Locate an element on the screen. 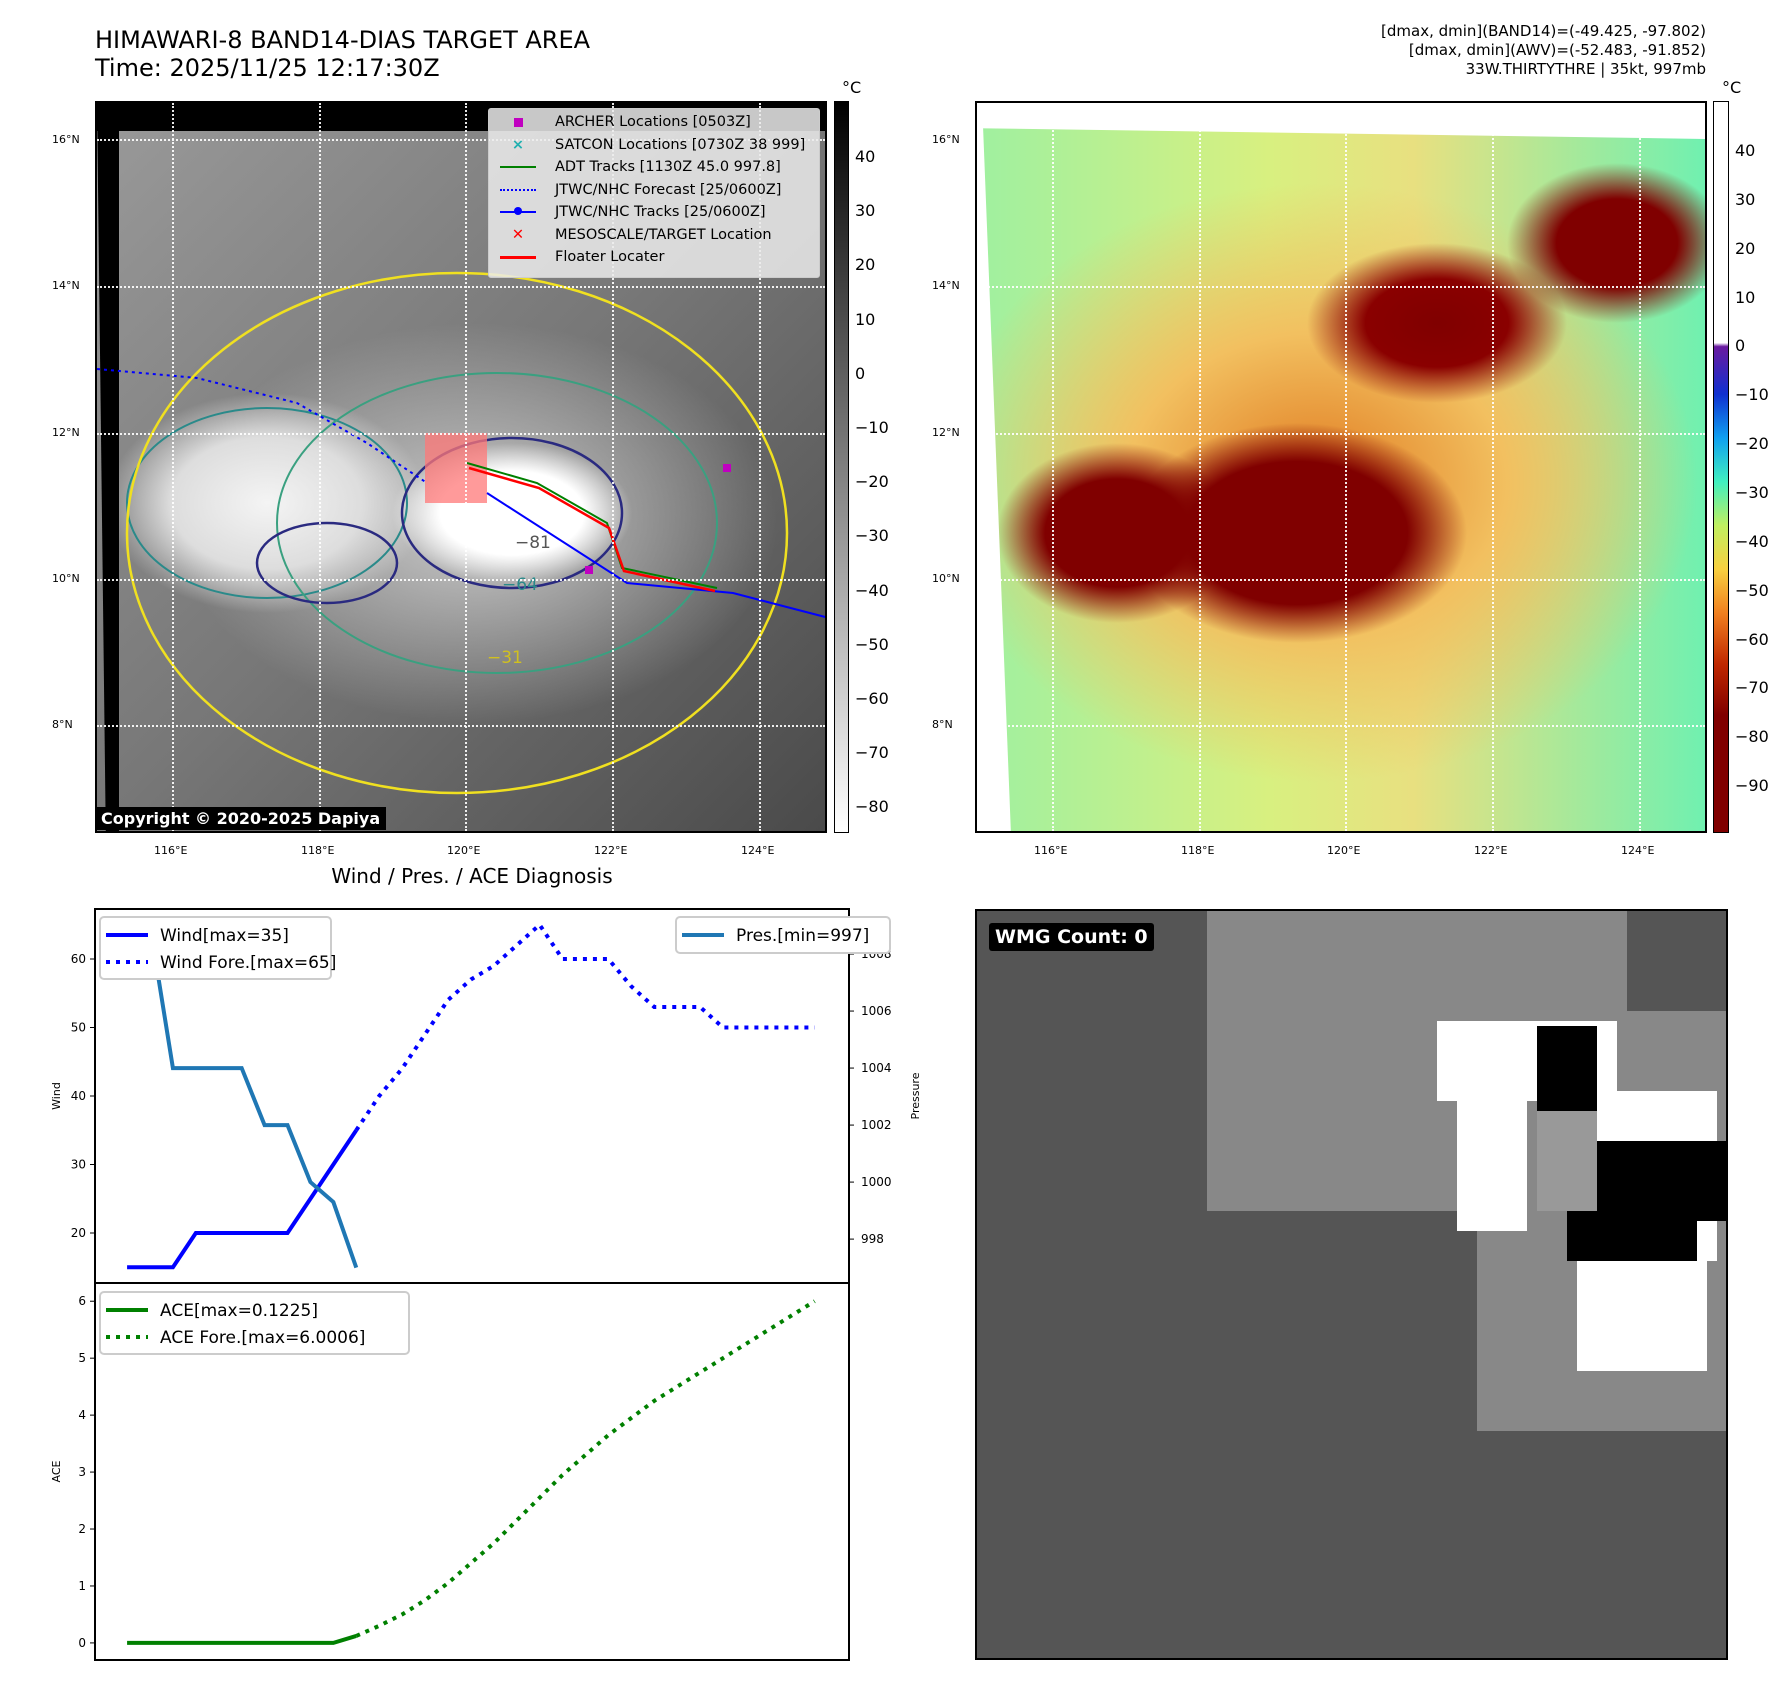 The width and height of the screenshot is (1788, 1690). colorbar-tick-label: −20 is located at coordinates (1752, 444).